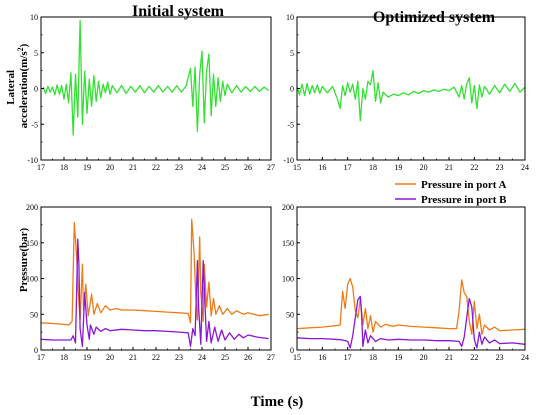  Describe the element at coordinates (474, 357) in the screenshot. I see `pressure-optimized-xtick-label: 22` at that location.